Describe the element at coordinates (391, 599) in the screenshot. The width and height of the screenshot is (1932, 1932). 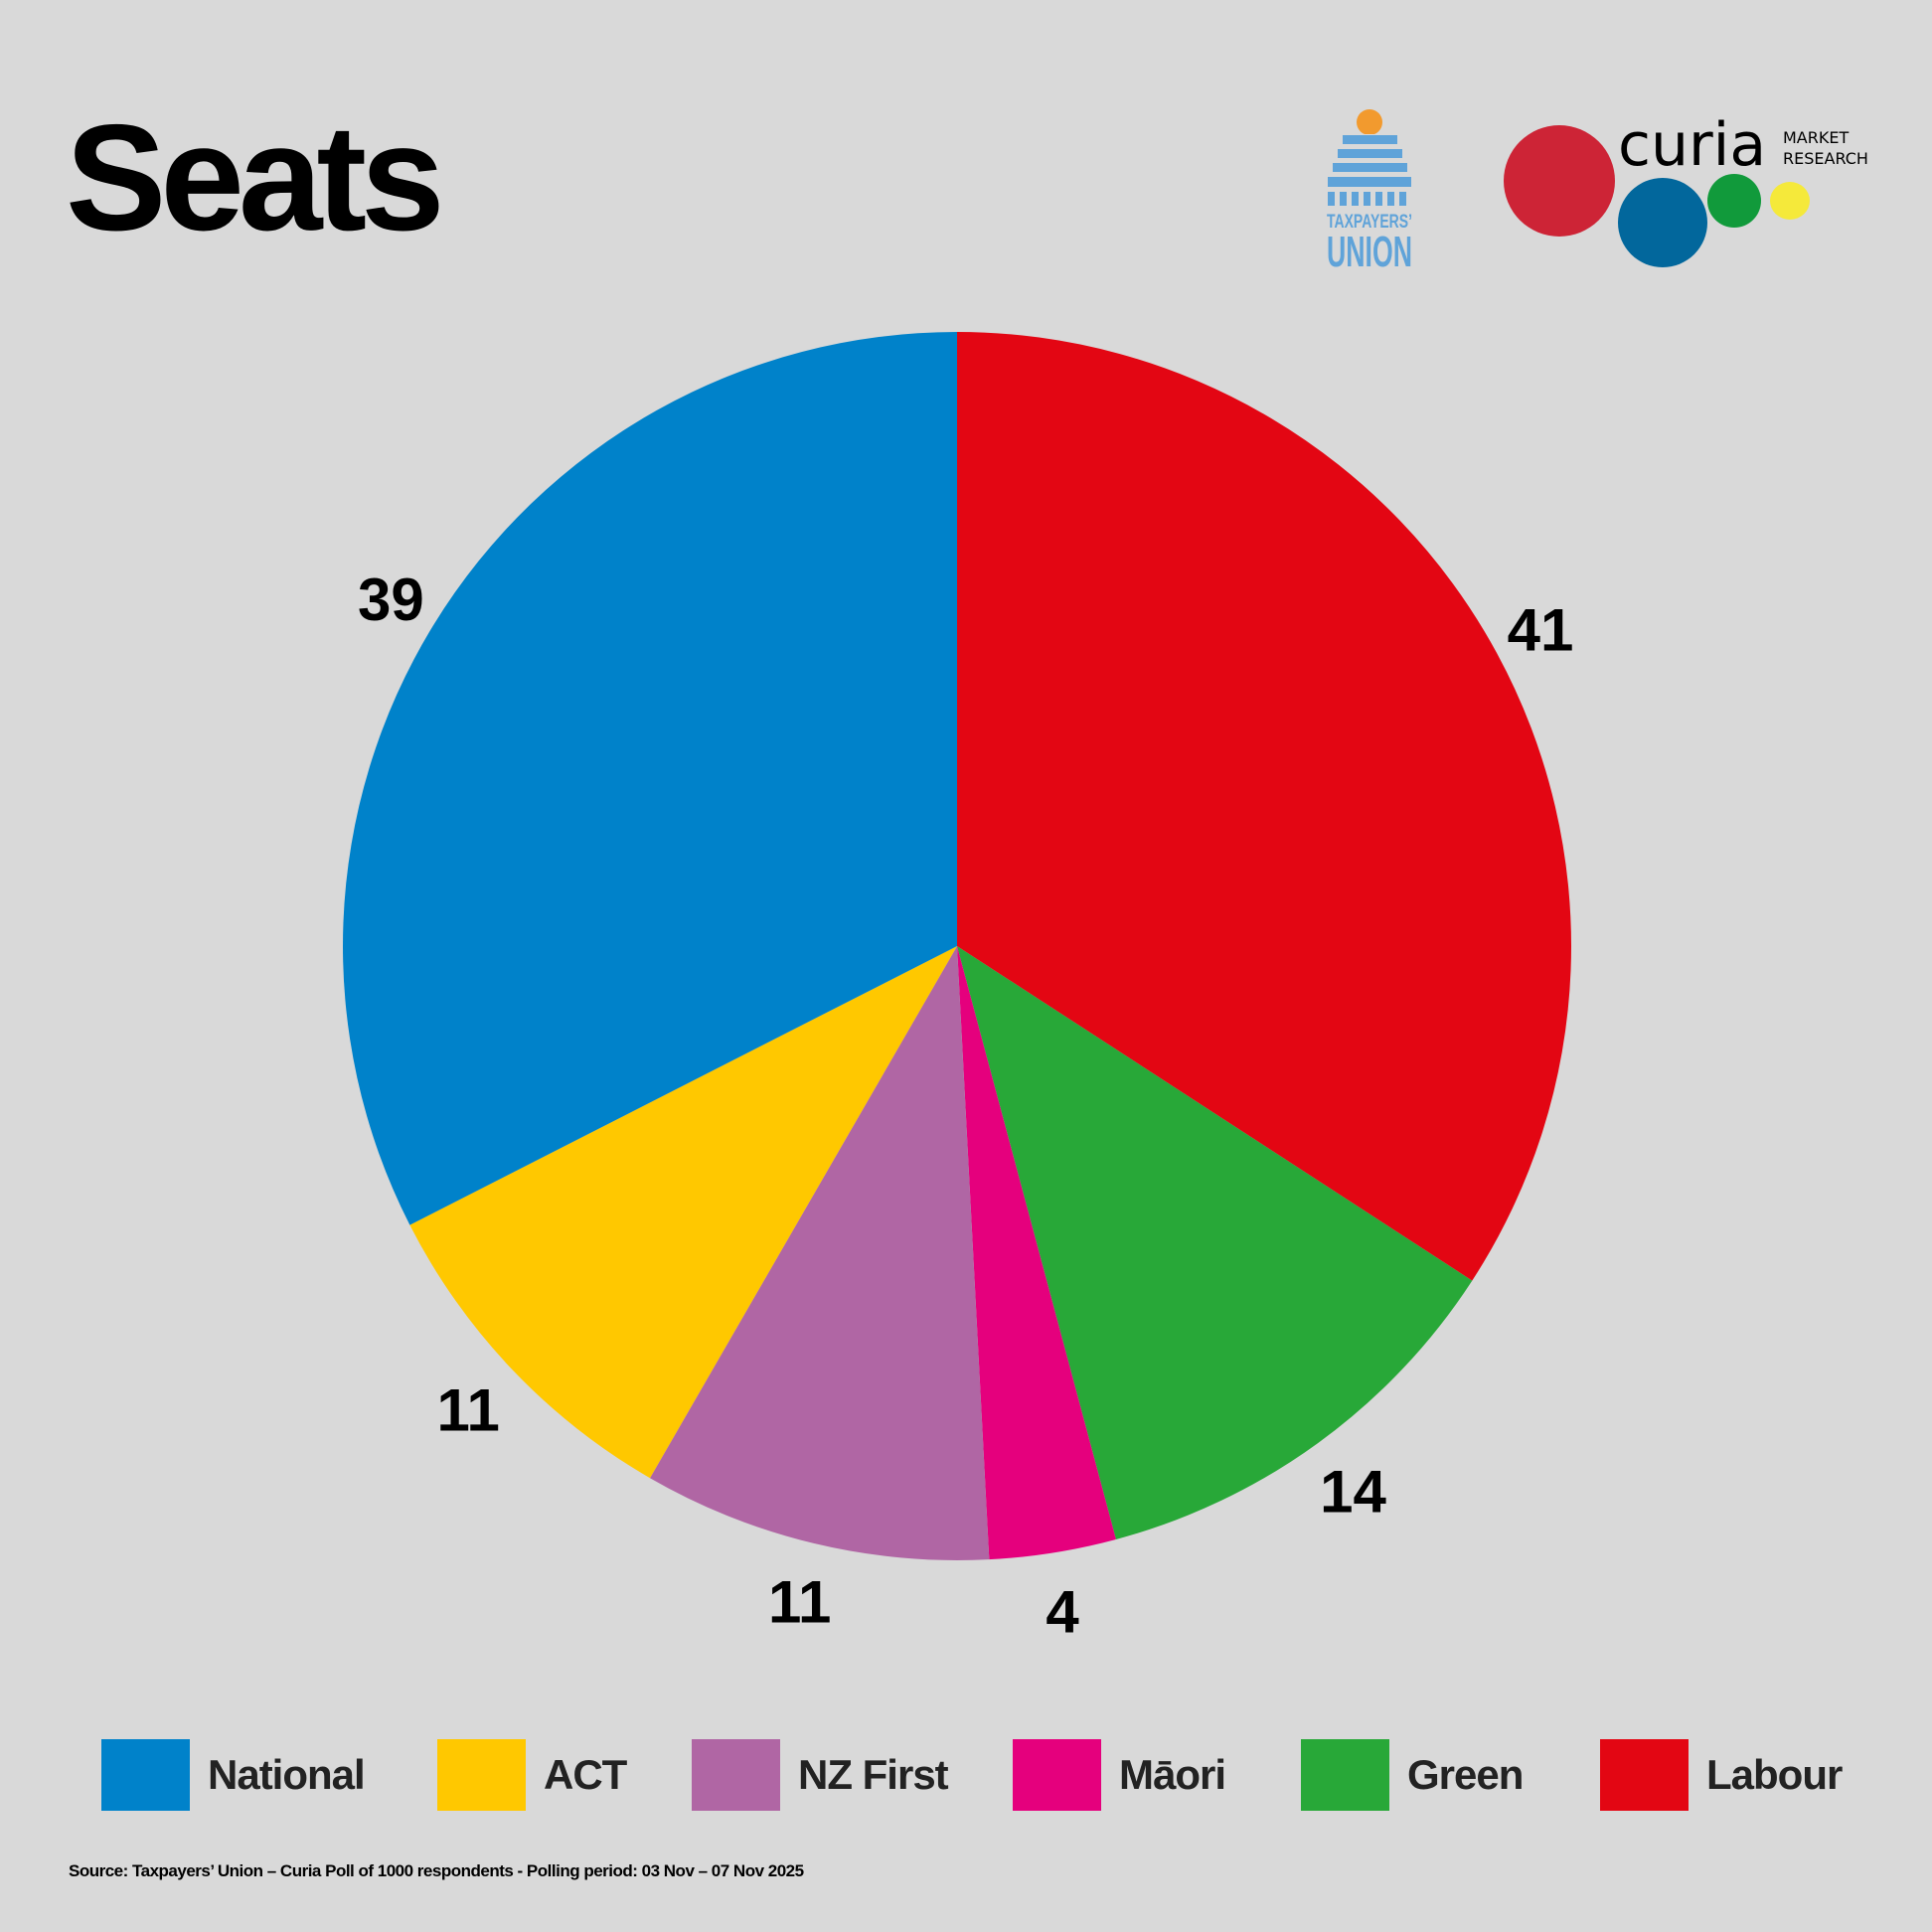
I see `data-label-national: 39` at that location.